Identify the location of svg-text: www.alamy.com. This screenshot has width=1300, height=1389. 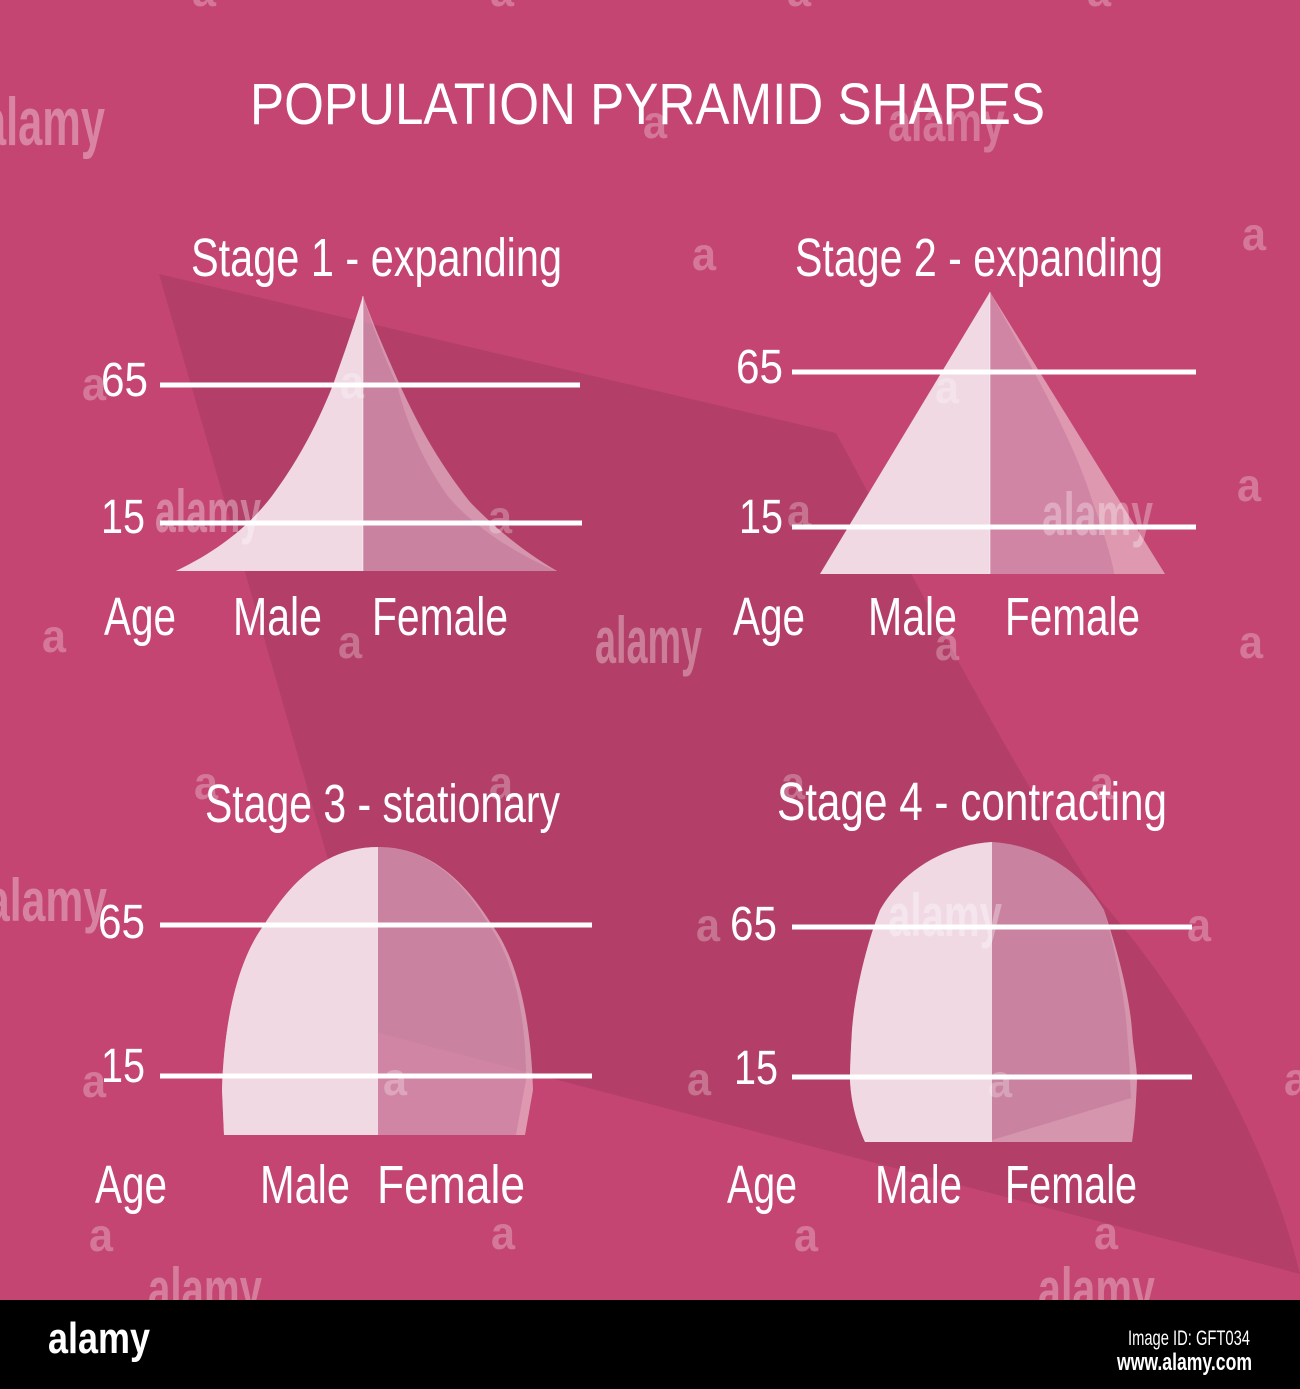
(1184, 1362).